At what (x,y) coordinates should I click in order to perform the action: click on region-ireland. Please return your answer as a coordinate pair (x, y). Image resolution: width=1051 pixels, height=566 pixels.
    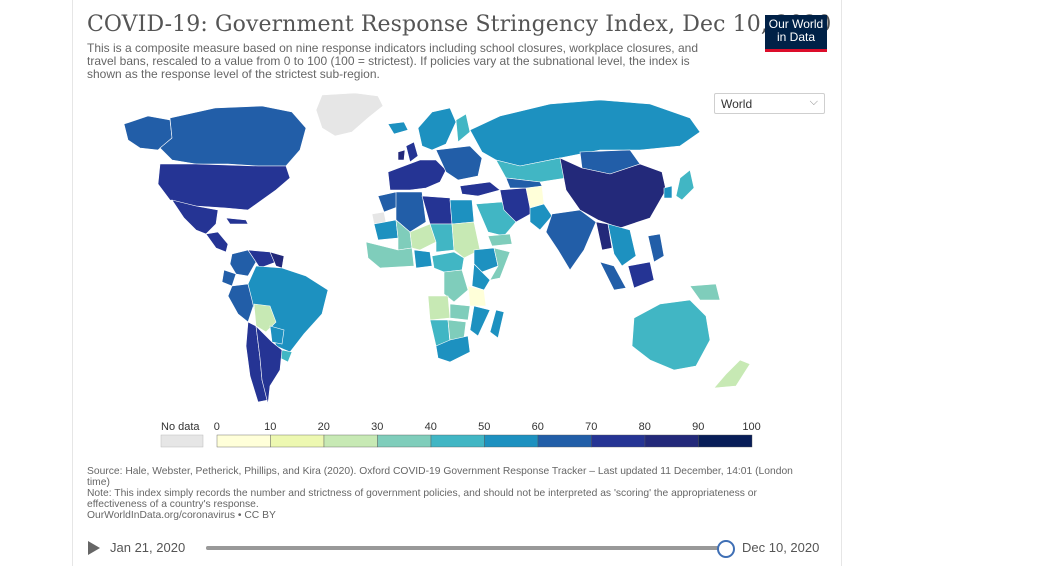
    Looking at the image, I should click on (401, 155).